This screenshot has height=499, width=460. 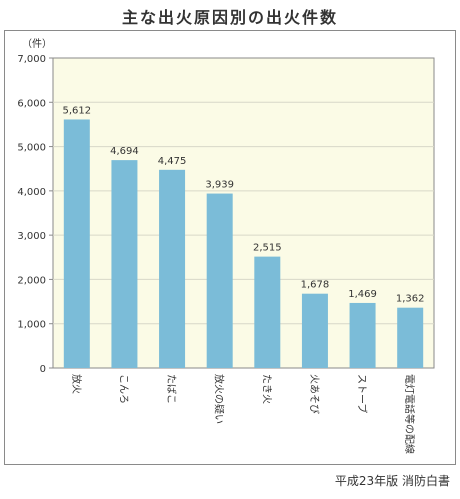 I want to click on x-tick-label: 火あそび, so click(x=314, y=394).